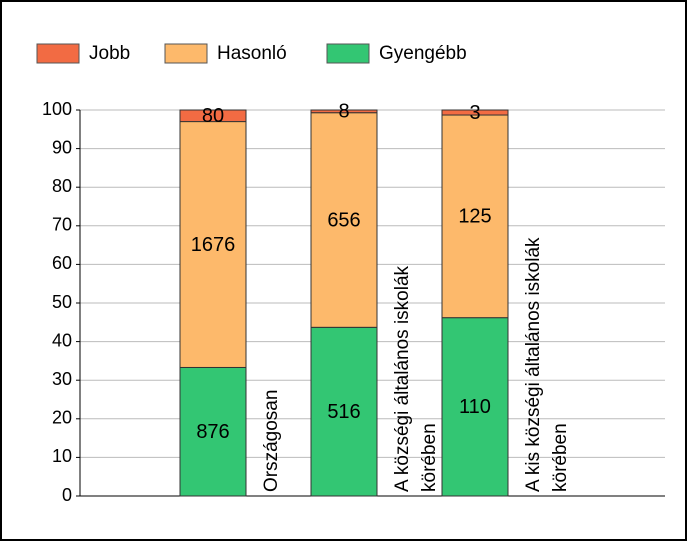 The height and width of the screenshot is (541, 687). Describe the element at coordinates (62, 186) in the screenshot. I see `y-tick-label: 80` at that location.